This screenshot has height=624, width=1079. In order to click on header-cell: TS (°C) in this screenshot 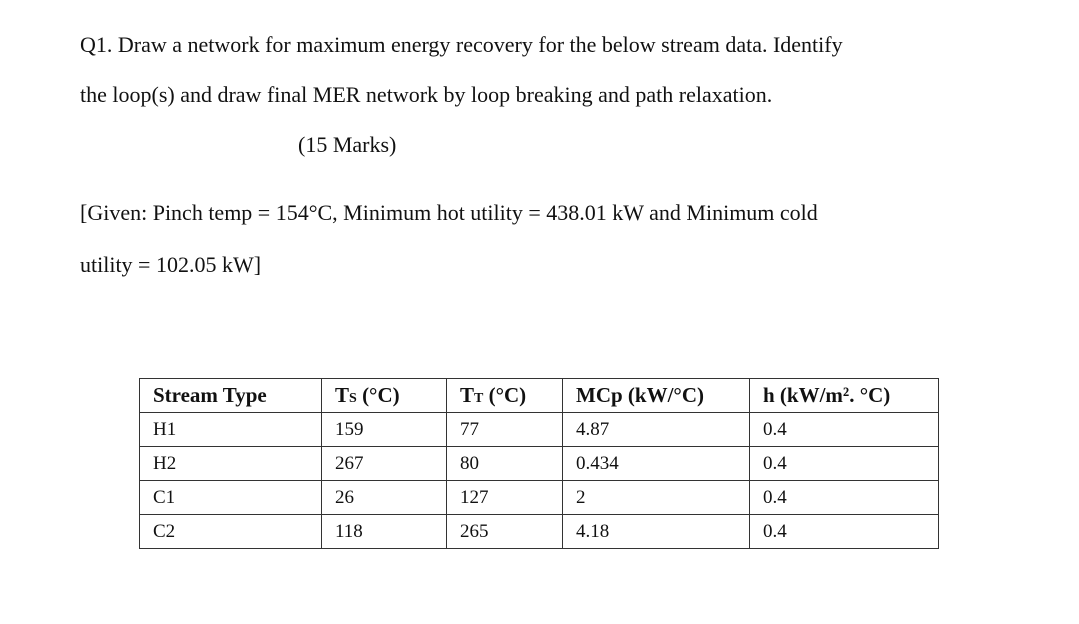, I will do `click(384, 395)`.